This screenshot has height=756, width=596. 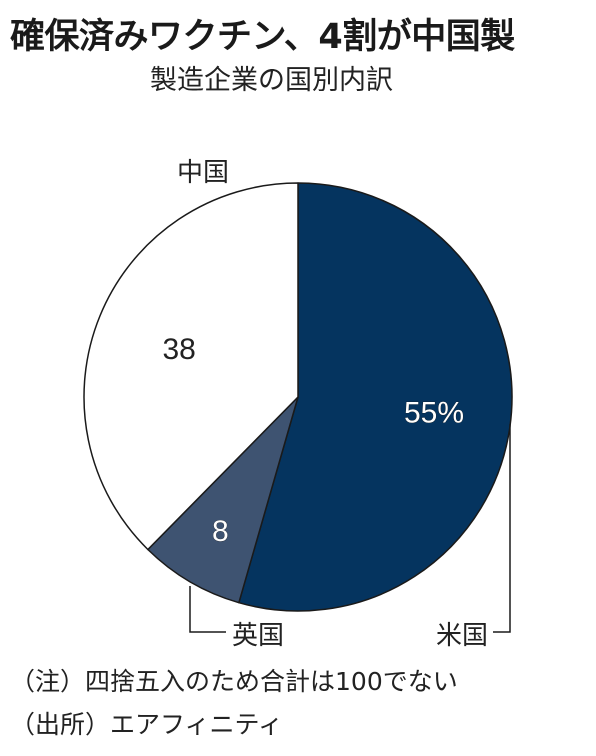 I want to click on source-note: （出所）エアフィニティ, so click(x=147, y=724).